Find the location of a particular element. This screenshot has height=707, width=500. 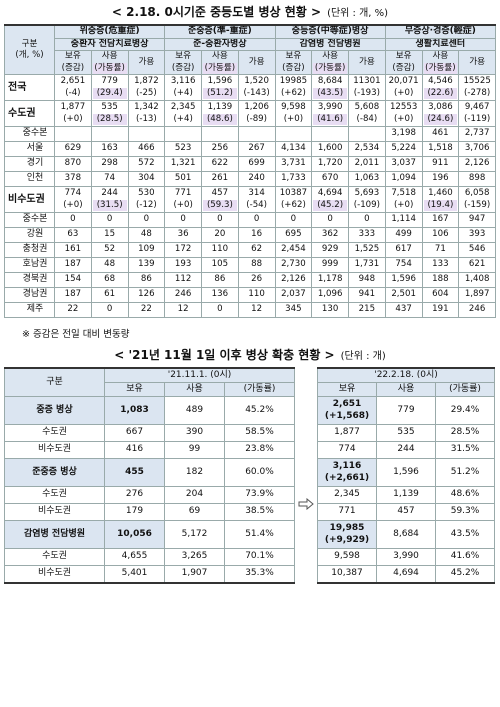

group-subheader: 생활치료센터 is located at coordinates (440, 44).